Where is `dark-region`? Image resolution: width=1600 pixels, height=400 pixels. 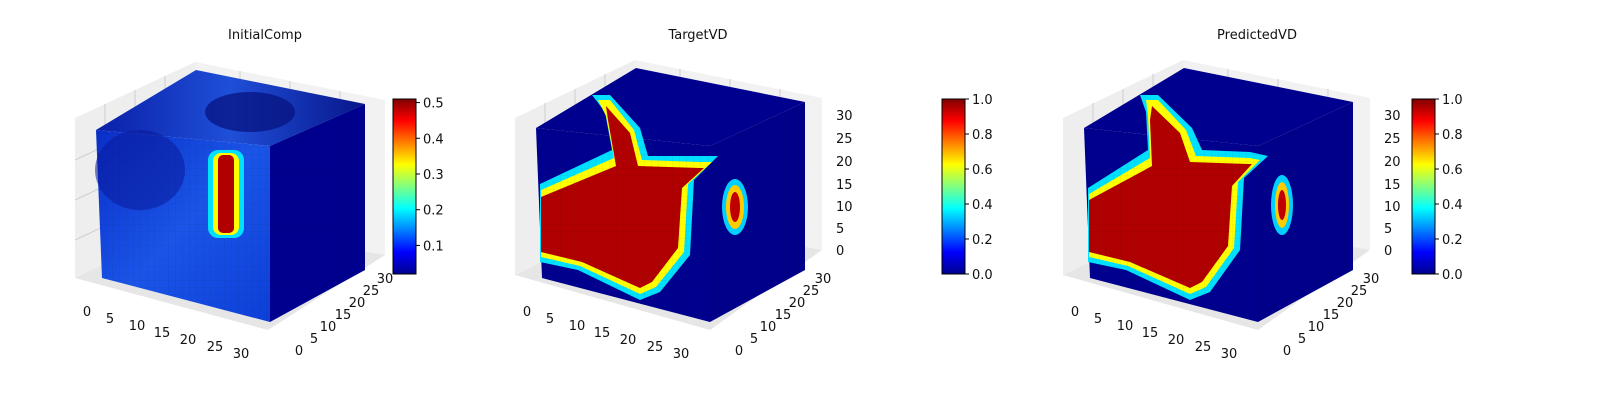
dark-region is located at coordinates (140, 170).